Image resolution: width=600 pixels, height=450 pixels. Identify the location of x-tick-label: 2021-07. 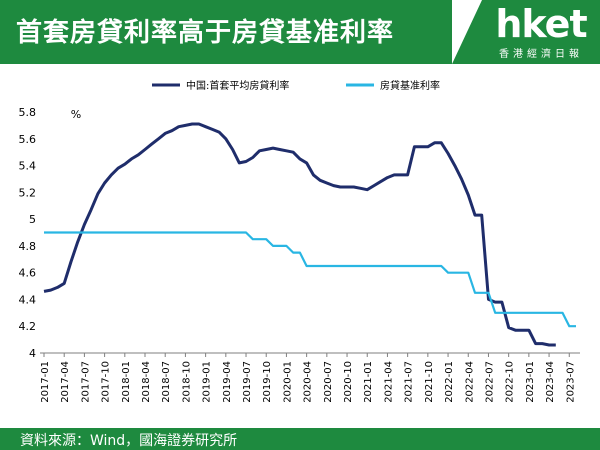
(409, 382).